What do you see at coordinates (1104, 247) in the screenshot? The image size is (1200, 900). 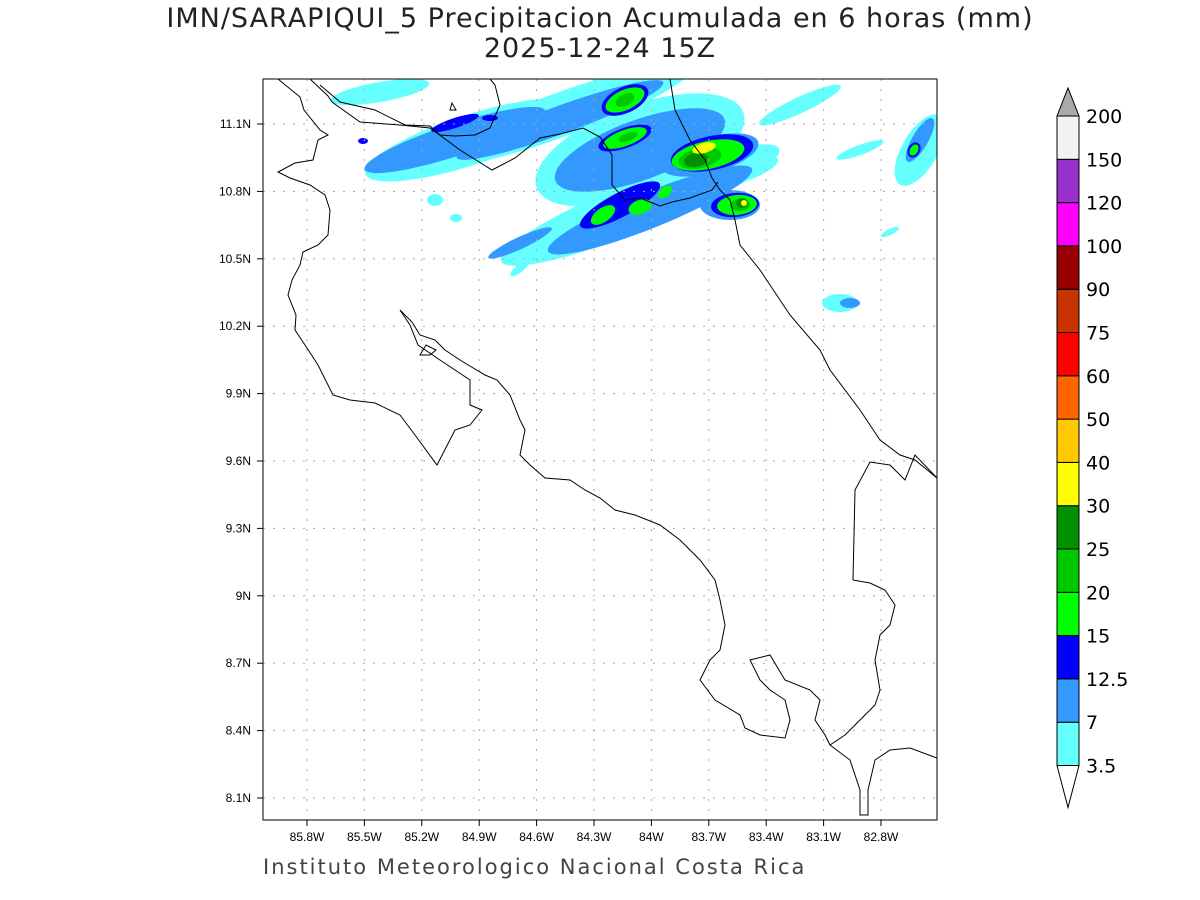 I see `colorbar-level-label: 100` at bounding box center [1104, 247].